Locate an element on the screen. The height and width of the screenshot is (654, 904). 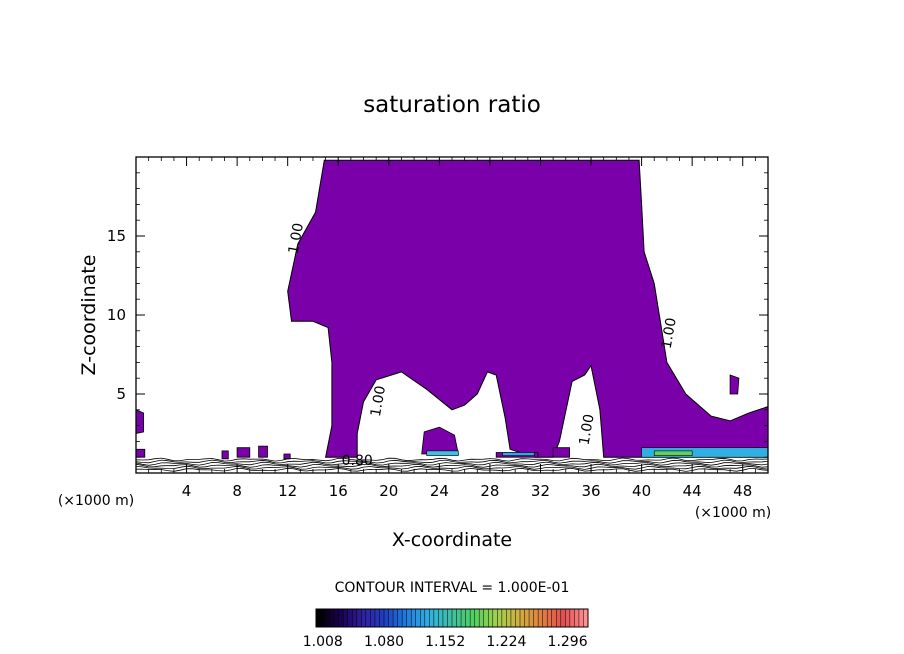
y-tick-label: 15 is located at coordinates (116, 236).